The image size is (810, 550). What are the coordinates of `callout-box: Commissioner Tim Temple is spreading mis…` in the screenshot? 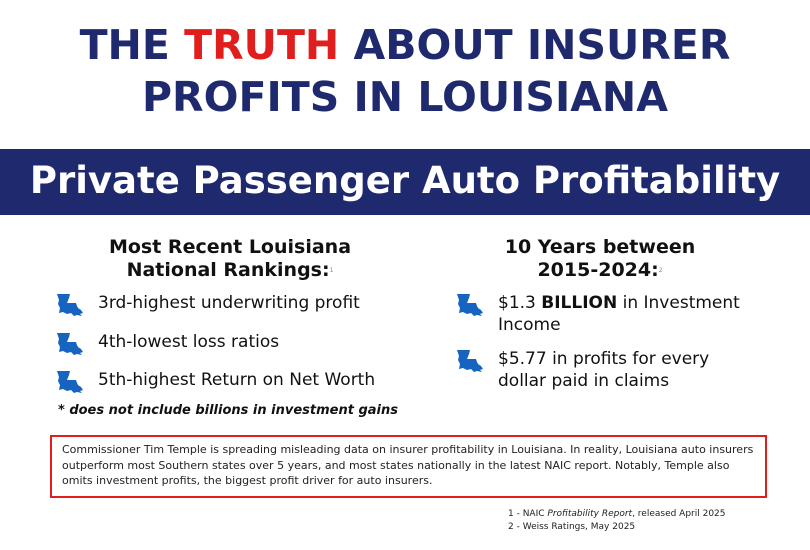 It's located at (408, 466).